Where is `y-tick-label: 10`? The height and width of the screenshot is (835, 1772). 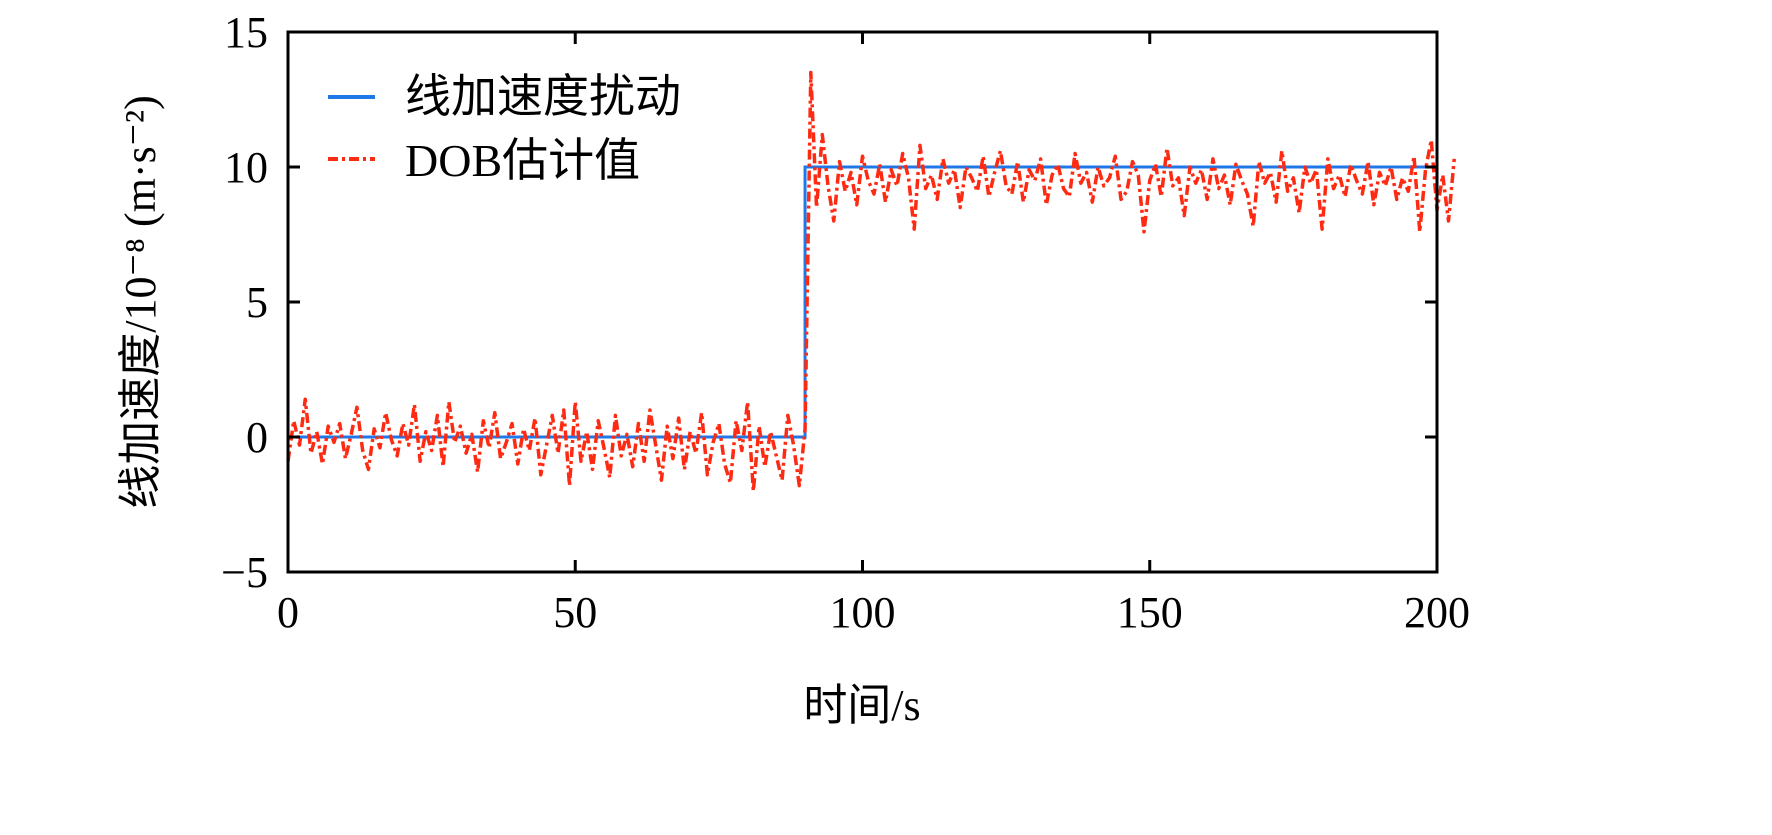 y-tick-label: 10 is located at coordinates (246, 167).